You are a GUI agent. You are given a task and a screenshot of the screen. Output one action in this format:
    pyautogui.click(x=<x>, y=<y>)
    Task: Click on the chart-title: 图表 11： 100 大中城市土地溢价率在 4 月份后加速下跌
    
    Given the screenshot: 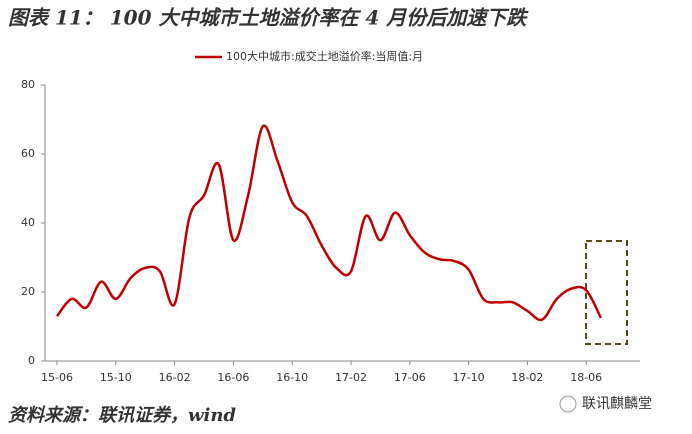 What is the action you would take?
    pyautogui.click(x=268, y=18)
    